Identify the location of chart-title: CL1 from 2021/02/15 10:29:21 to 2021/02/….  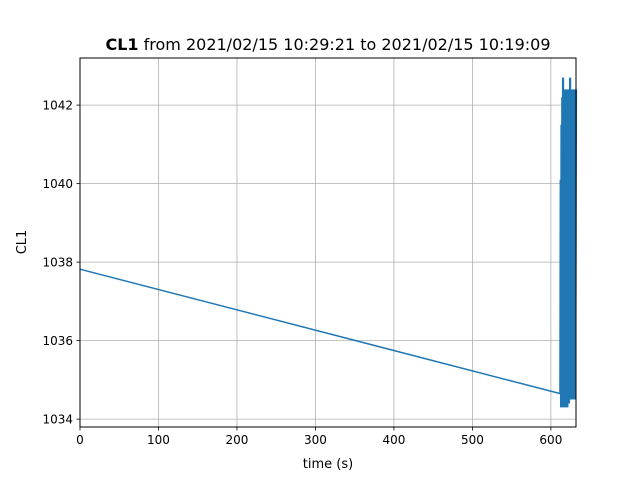
(327, 44).